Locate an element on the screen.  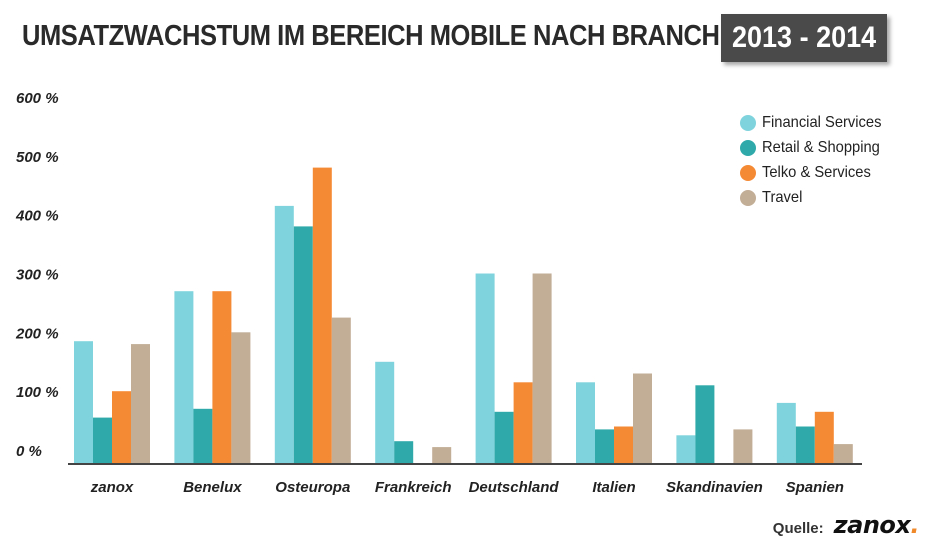
y-tick-label: 0 % is located at coordinates (29, 451).